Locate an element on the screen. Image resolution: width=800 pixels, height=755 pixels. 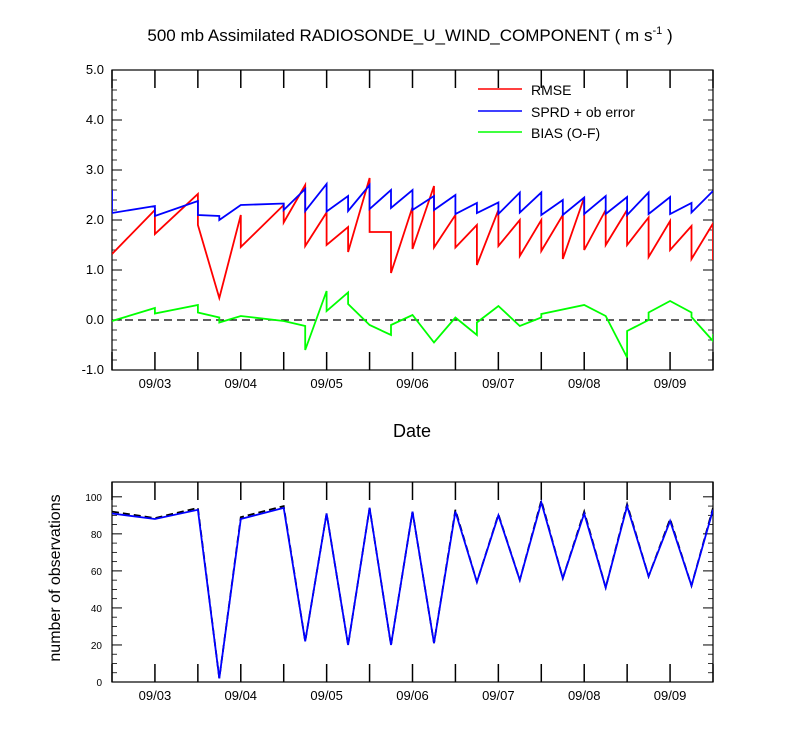
bottom-ytick-label: 60 is located at coordinates (97, 572).